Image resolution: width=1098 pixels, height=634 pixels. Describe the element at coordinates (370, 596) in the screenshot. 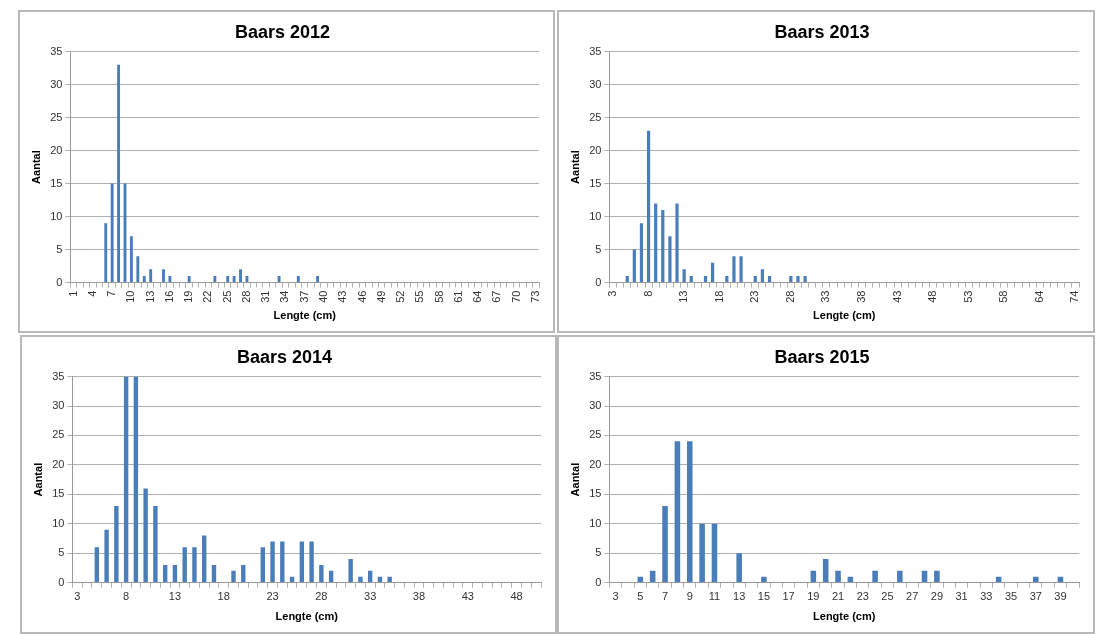

I see `x-tick-label: 33` at that location.